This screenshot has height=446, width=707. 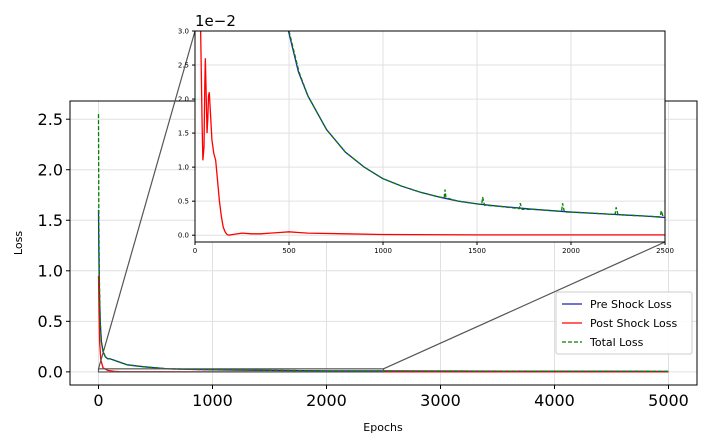 What do you see at coordinates (183, 168) in the screenshot?
I see `inset-y-tick-label: 1.0` at bounding box center [183, 168].